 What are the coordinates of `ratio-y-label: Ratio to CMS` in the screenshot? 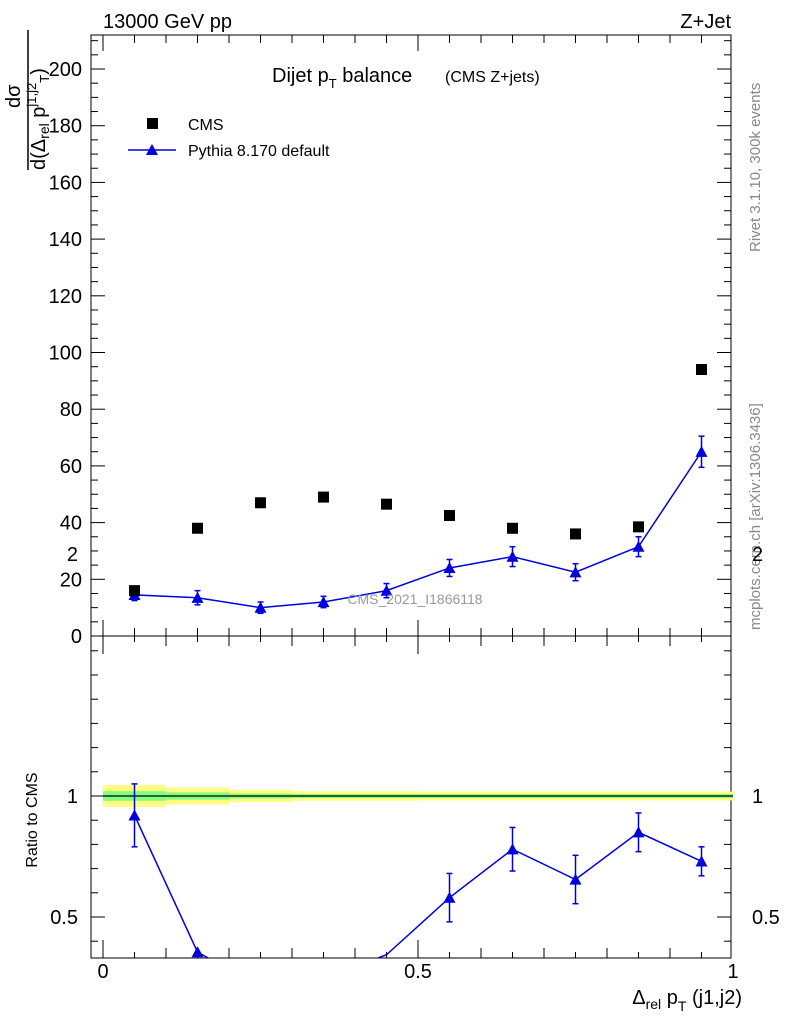 It's located at (32, 819).